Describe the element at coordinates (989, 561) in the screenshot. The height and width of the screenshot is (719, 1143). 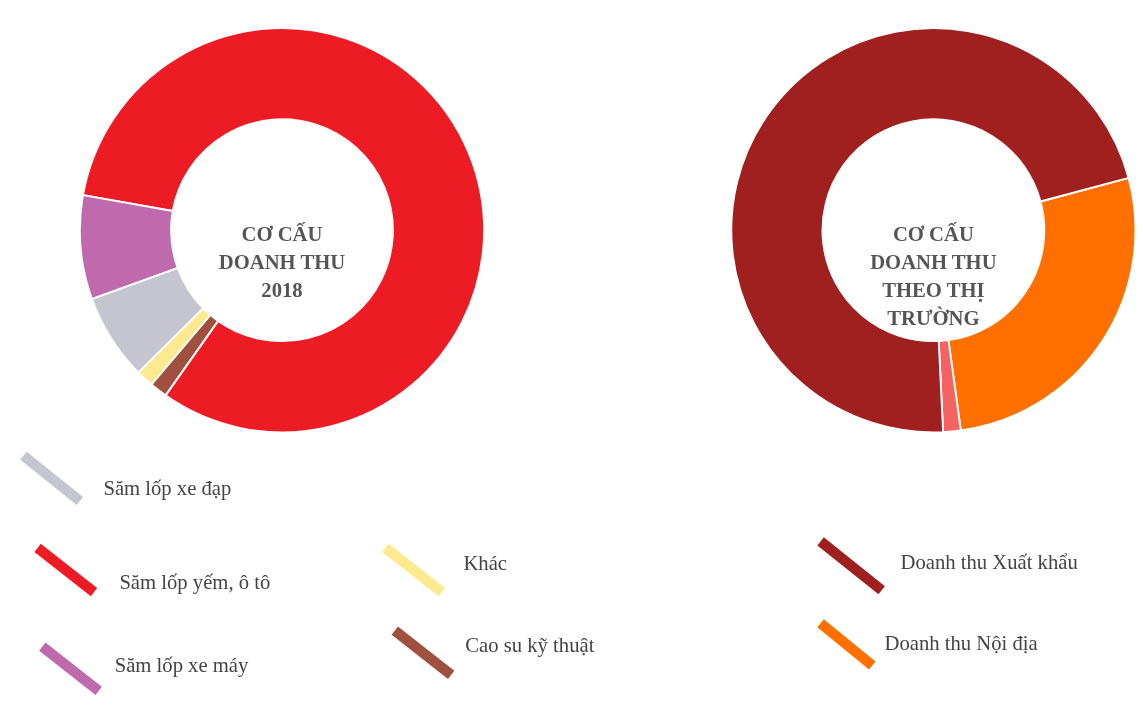
I see `slice-label: Doanh thu Xuất khẩu` at that location.